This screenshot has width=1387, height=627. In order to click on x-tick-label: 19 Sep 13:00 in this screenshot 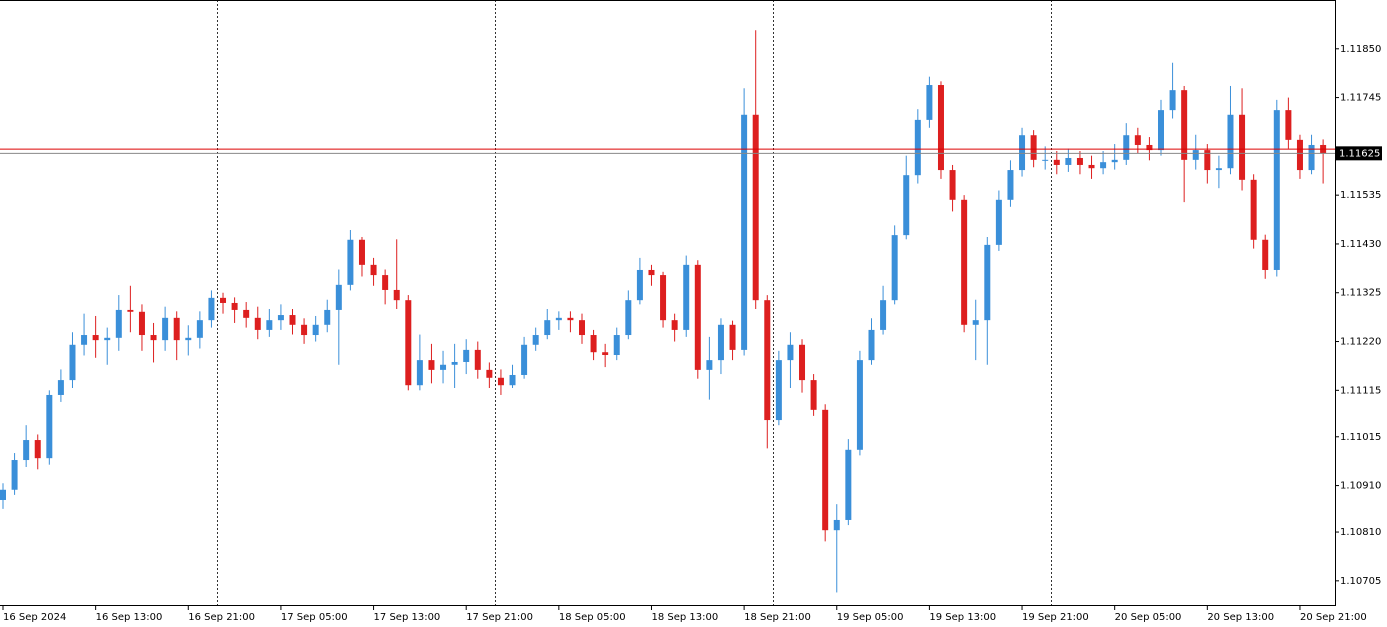, I will do `click(962, 617)`.